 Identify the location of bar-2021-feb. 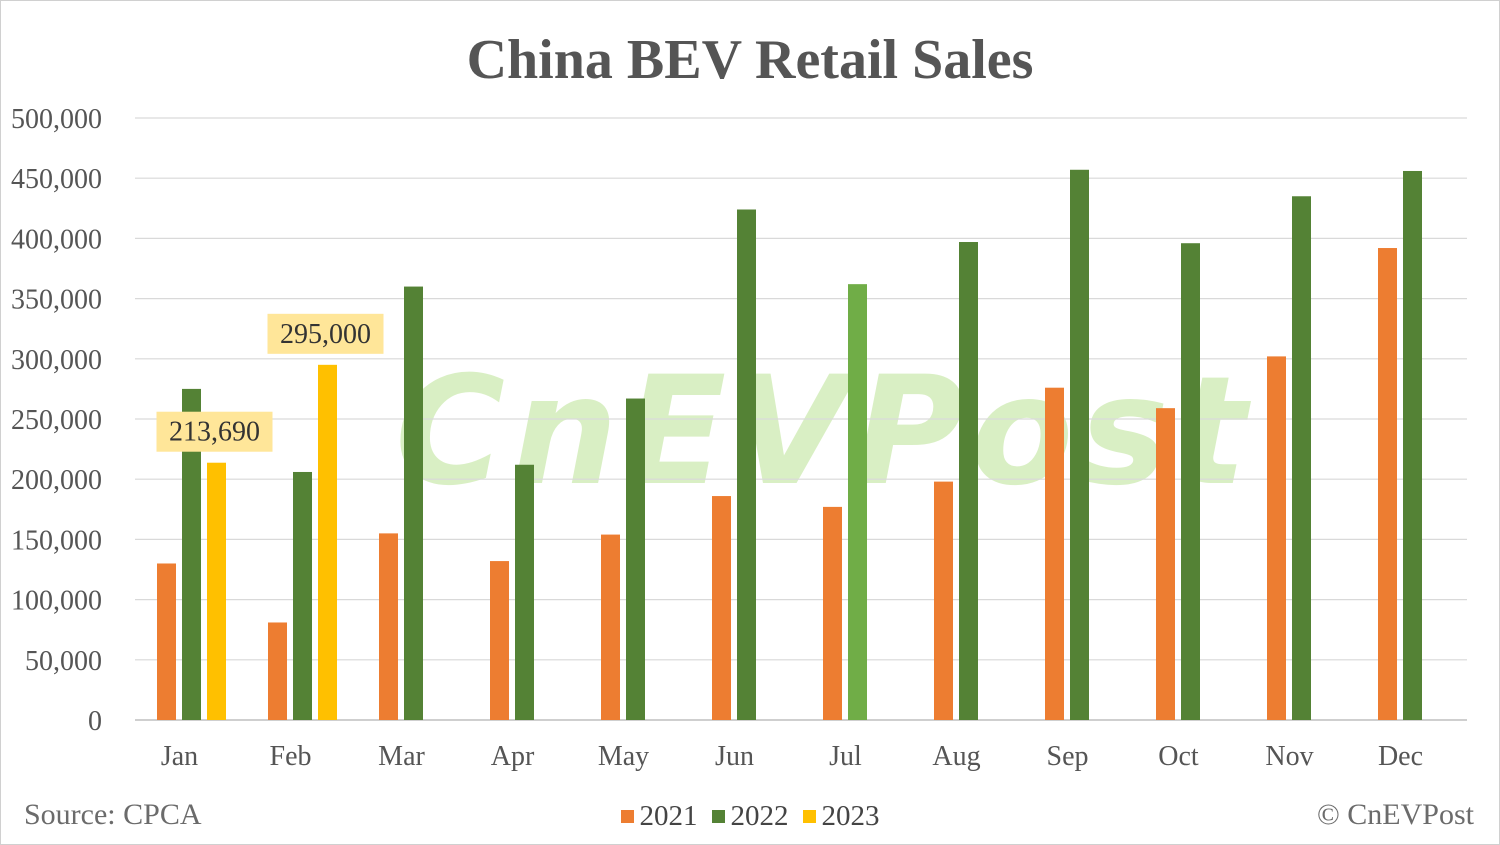
(277, 671).